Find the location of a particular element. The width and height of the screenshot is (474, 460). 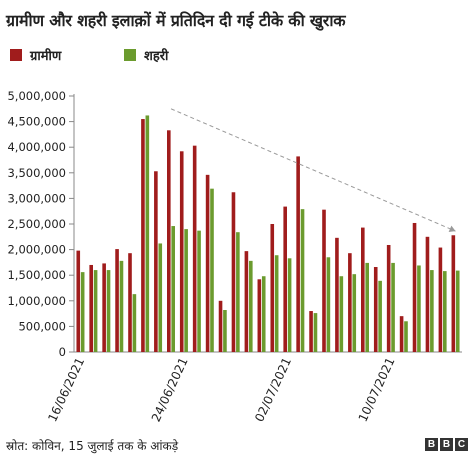

y-tick-label: 3,500,000 is located at coordinates (36, 173).